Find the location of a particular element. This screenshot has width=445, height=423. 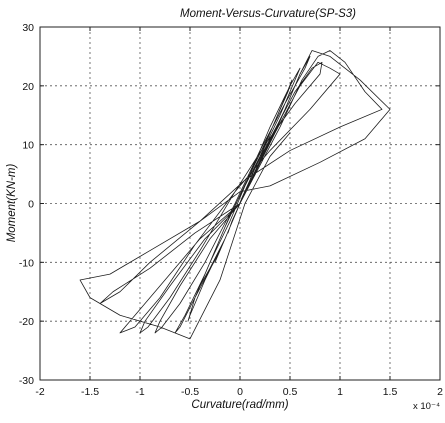

x-tick-label: 0.5 is located at coordinates (290, 392).